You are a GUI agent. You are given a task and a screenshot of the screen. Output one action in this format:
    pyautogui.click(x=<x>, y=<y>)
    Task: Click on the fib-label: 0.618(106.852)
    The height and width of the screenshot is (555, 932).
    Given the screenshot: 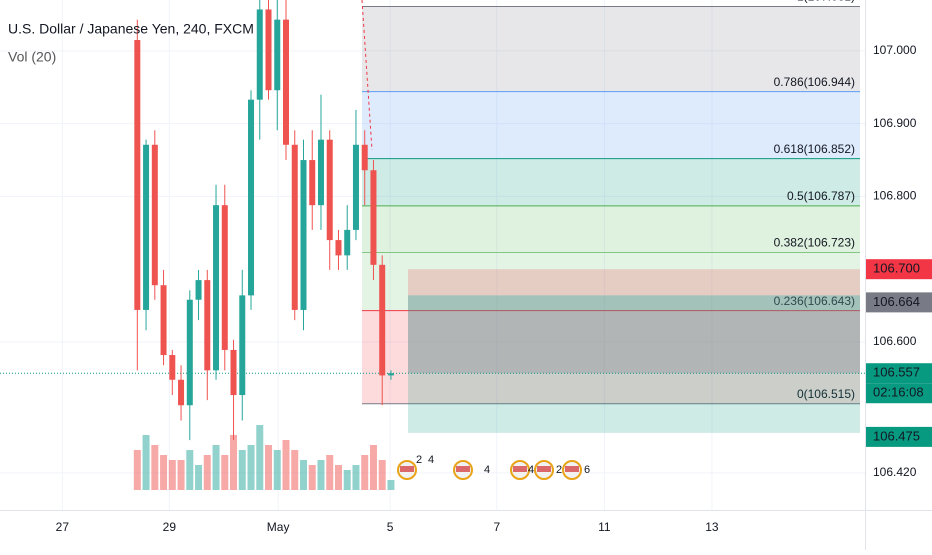 What is the action you would take?
    pyautogui.click(x=814, y=149)
    